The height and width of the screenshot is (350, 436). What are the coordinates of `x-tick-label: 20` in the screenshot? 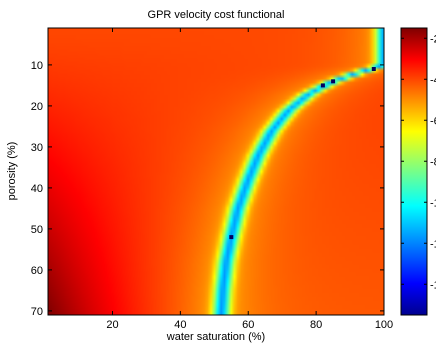 It's located at (112, 325).